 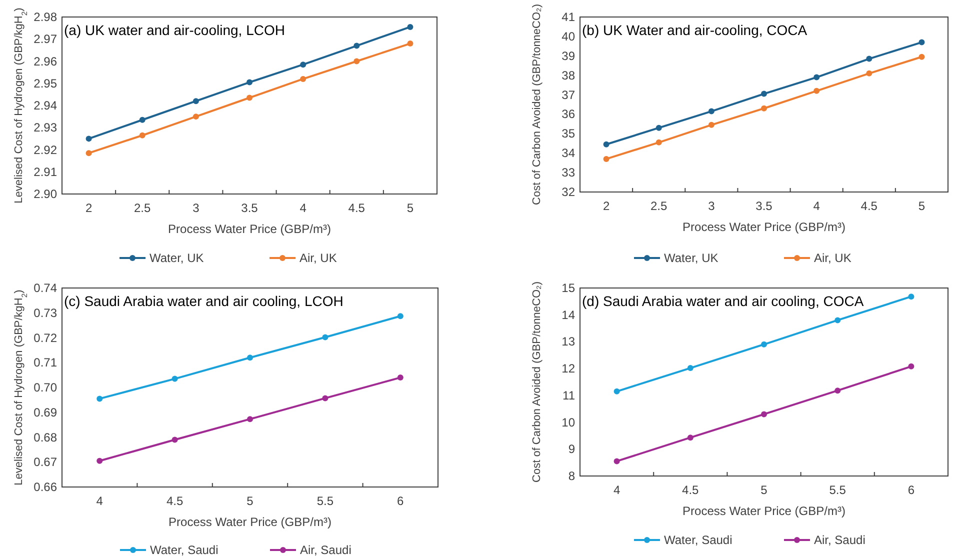 What do you see at coordinates (569, 422) in the screenshot?
I see `y-tick-label: 10` at bounding box center [569, 422].